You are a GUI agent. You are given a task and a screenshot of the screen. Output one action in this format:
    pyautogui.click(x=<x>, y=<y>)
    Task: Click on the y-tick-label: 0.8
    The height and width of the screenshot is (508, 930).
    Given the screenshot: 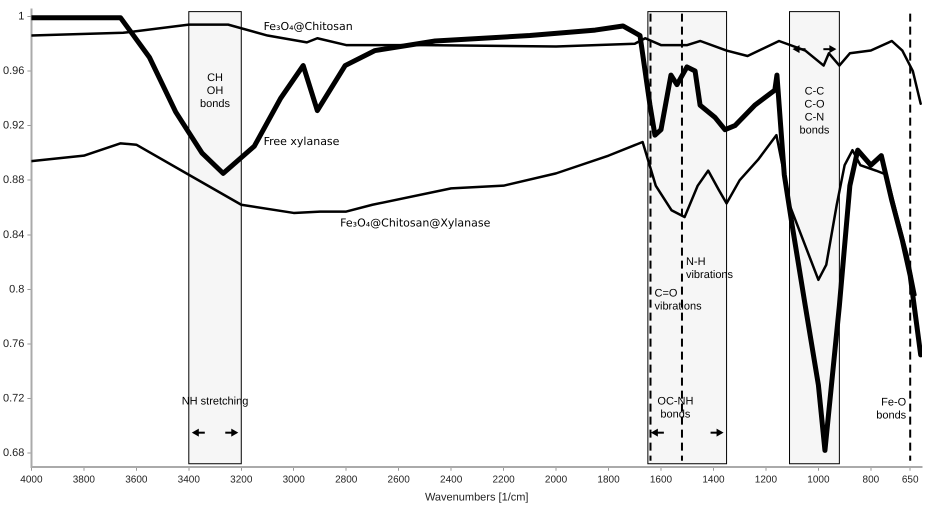 What is the action you would take?
    pyautogui.click(x=16, y=289)
    